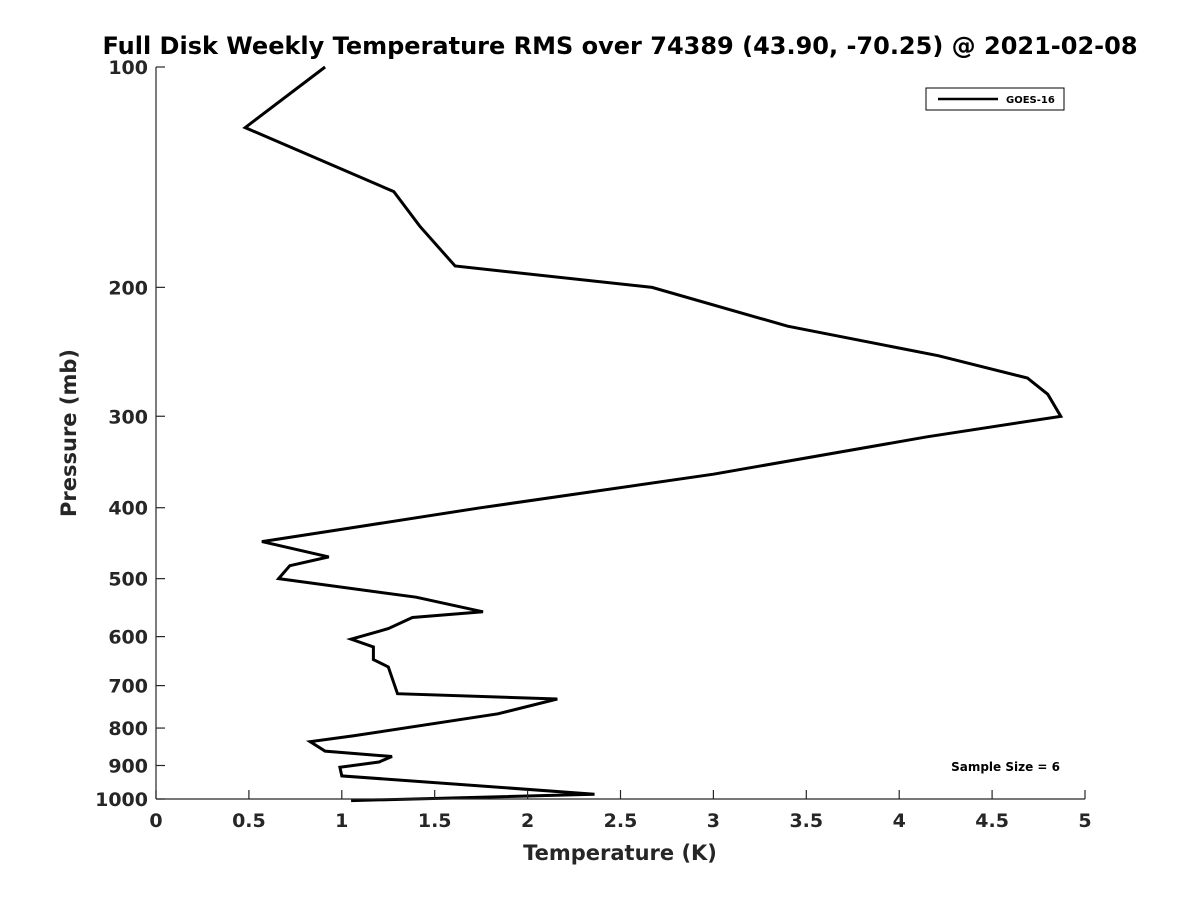  I want to click on y-tick-label: 400, so click(128, 509).